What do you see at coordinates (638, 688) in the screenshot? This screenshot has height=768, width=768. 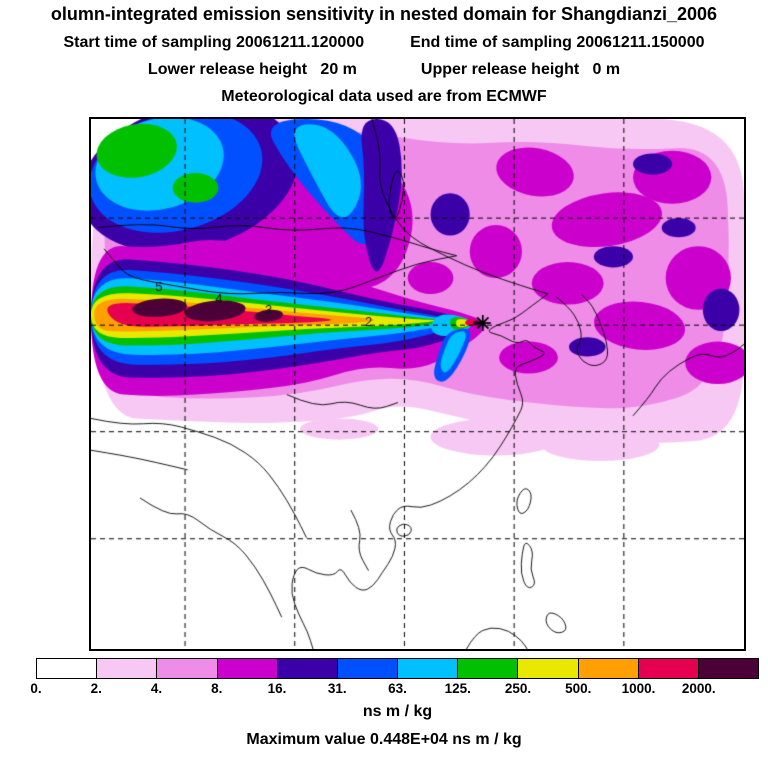 I see `colorbar-tick-label: 1000.` at bounding box center [638, 688].